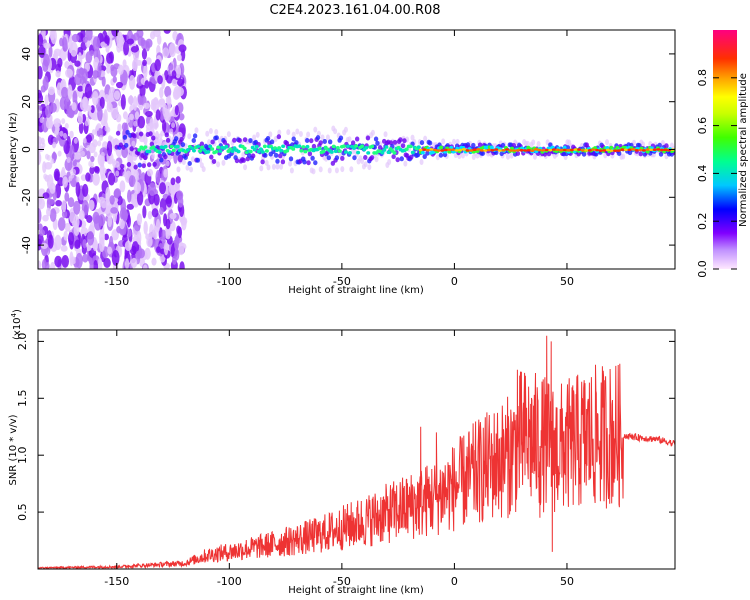 This screenshot has width=750, height=600. What do you see at coordinates (116, 281) in the screenshot?
I see `spectrogram-x-tick-label: -150` at bounding box center [116, 281].